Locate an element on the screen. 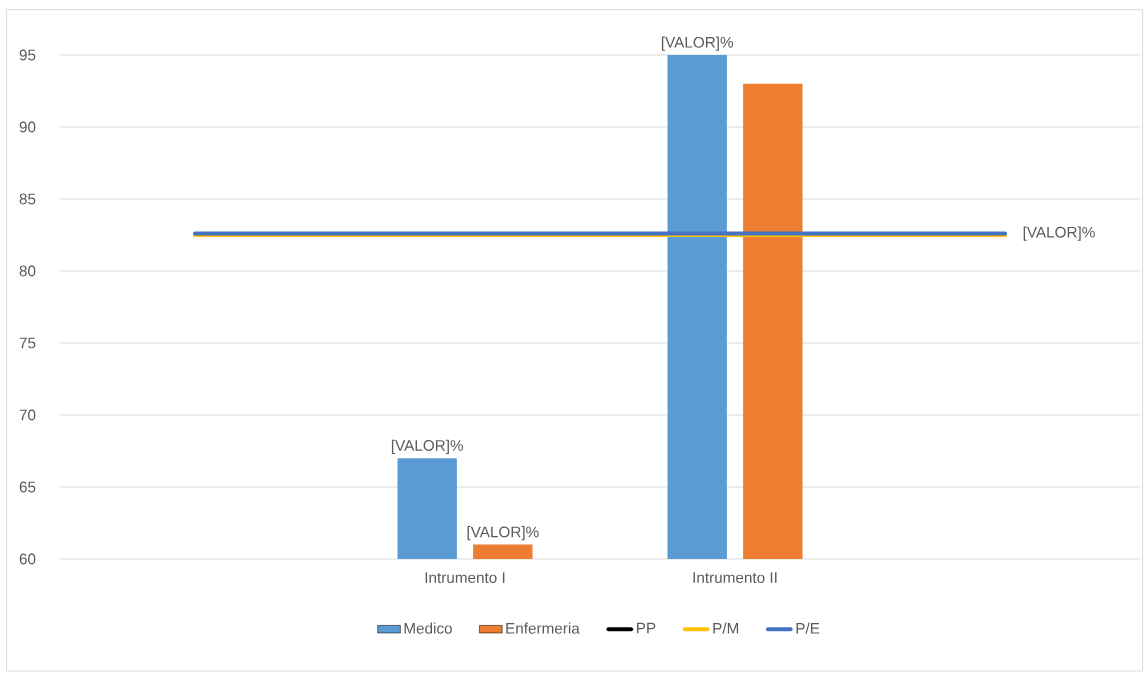 The image size is (1146, 675). x-tick-label: Intrumento I is located at coordinates (465, 577).